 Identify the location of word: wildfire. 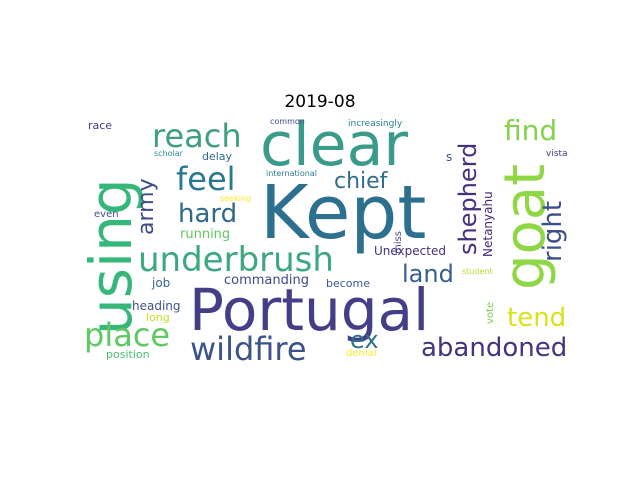
(248, 349).